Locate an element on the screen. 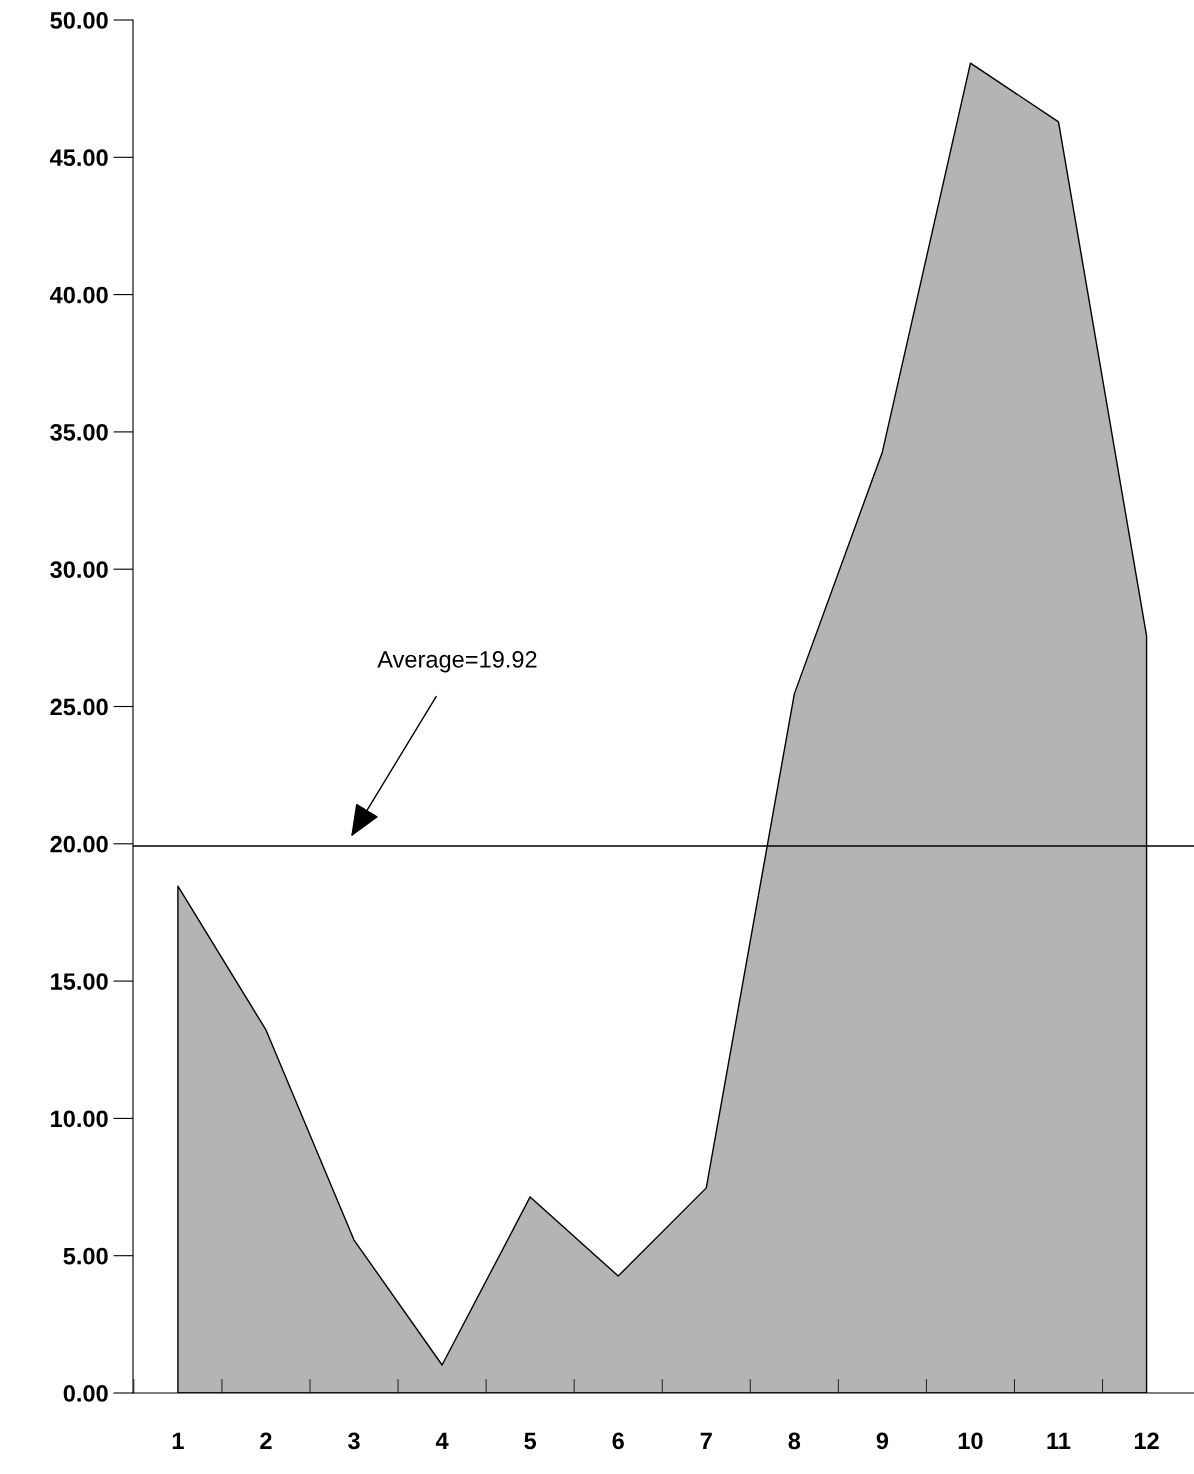  x-tick-label: 4 is located at coordinates (442, 1440).